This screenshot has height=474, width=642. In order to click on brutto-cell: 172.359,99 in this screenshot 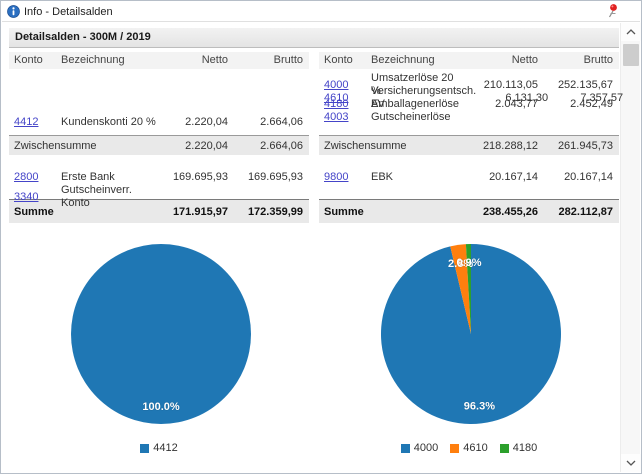, I will do `click(275, 211)`.